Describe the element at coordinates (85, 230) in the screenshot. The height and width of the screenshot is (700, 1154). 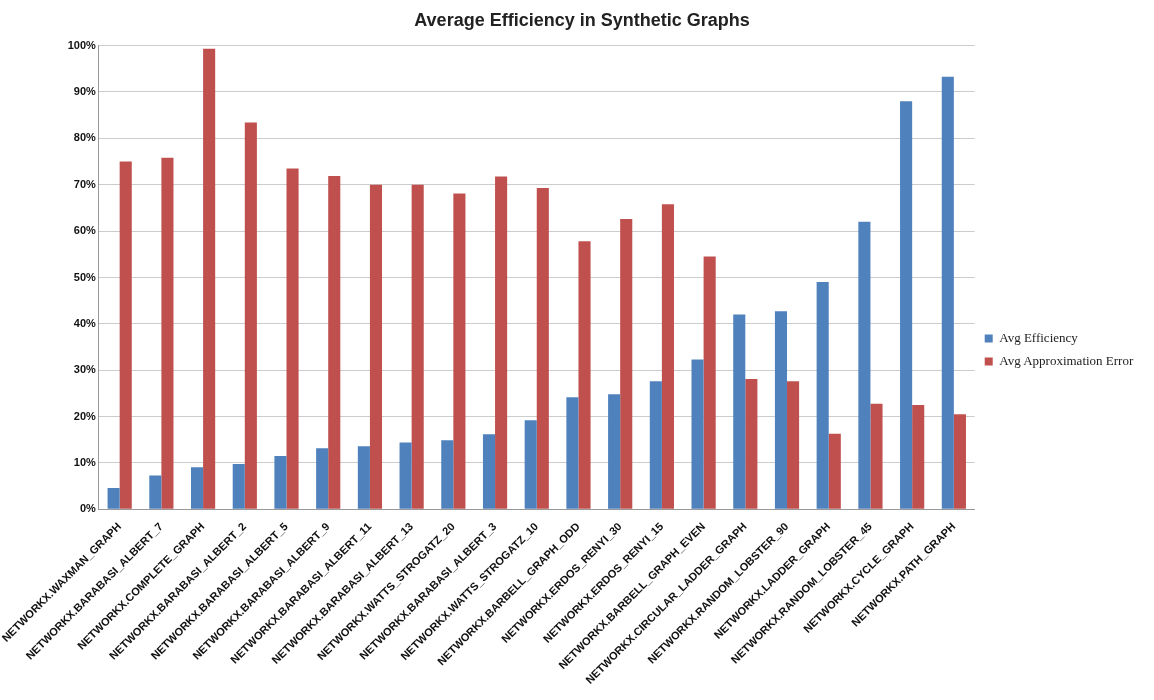
I see `y-tick-label: 60%` at that location.